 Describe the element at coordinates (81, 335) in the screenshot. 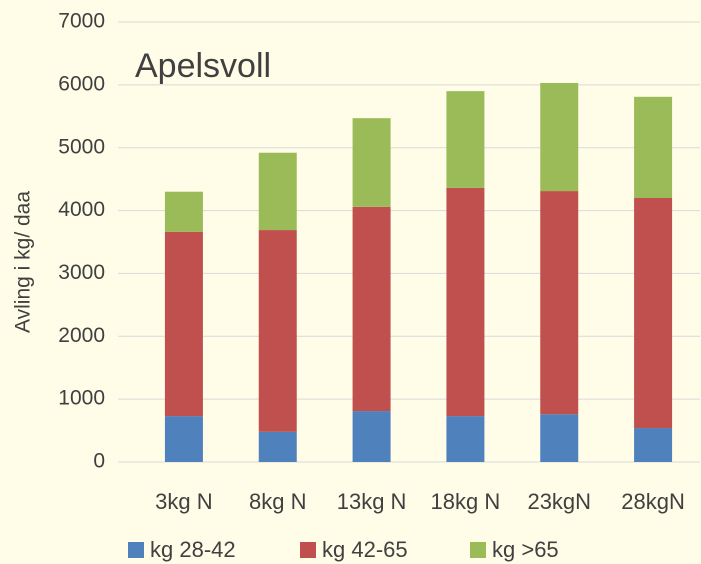

I see `y-tick-label: 2000` at that location.